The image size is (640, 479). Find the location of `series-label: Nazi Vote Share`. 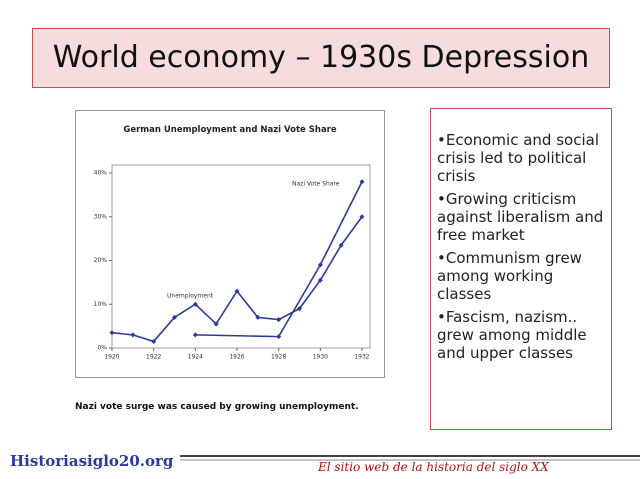

series-label: Nazi Vote Share is located at coordinates (316, 184).